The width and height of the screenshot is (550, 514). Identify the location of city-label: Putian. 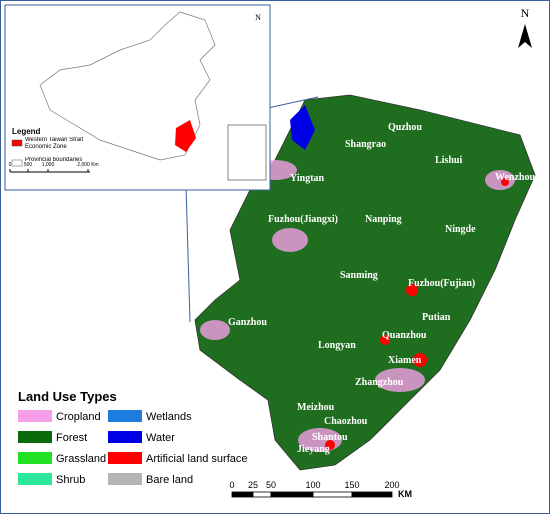
(436, 317).